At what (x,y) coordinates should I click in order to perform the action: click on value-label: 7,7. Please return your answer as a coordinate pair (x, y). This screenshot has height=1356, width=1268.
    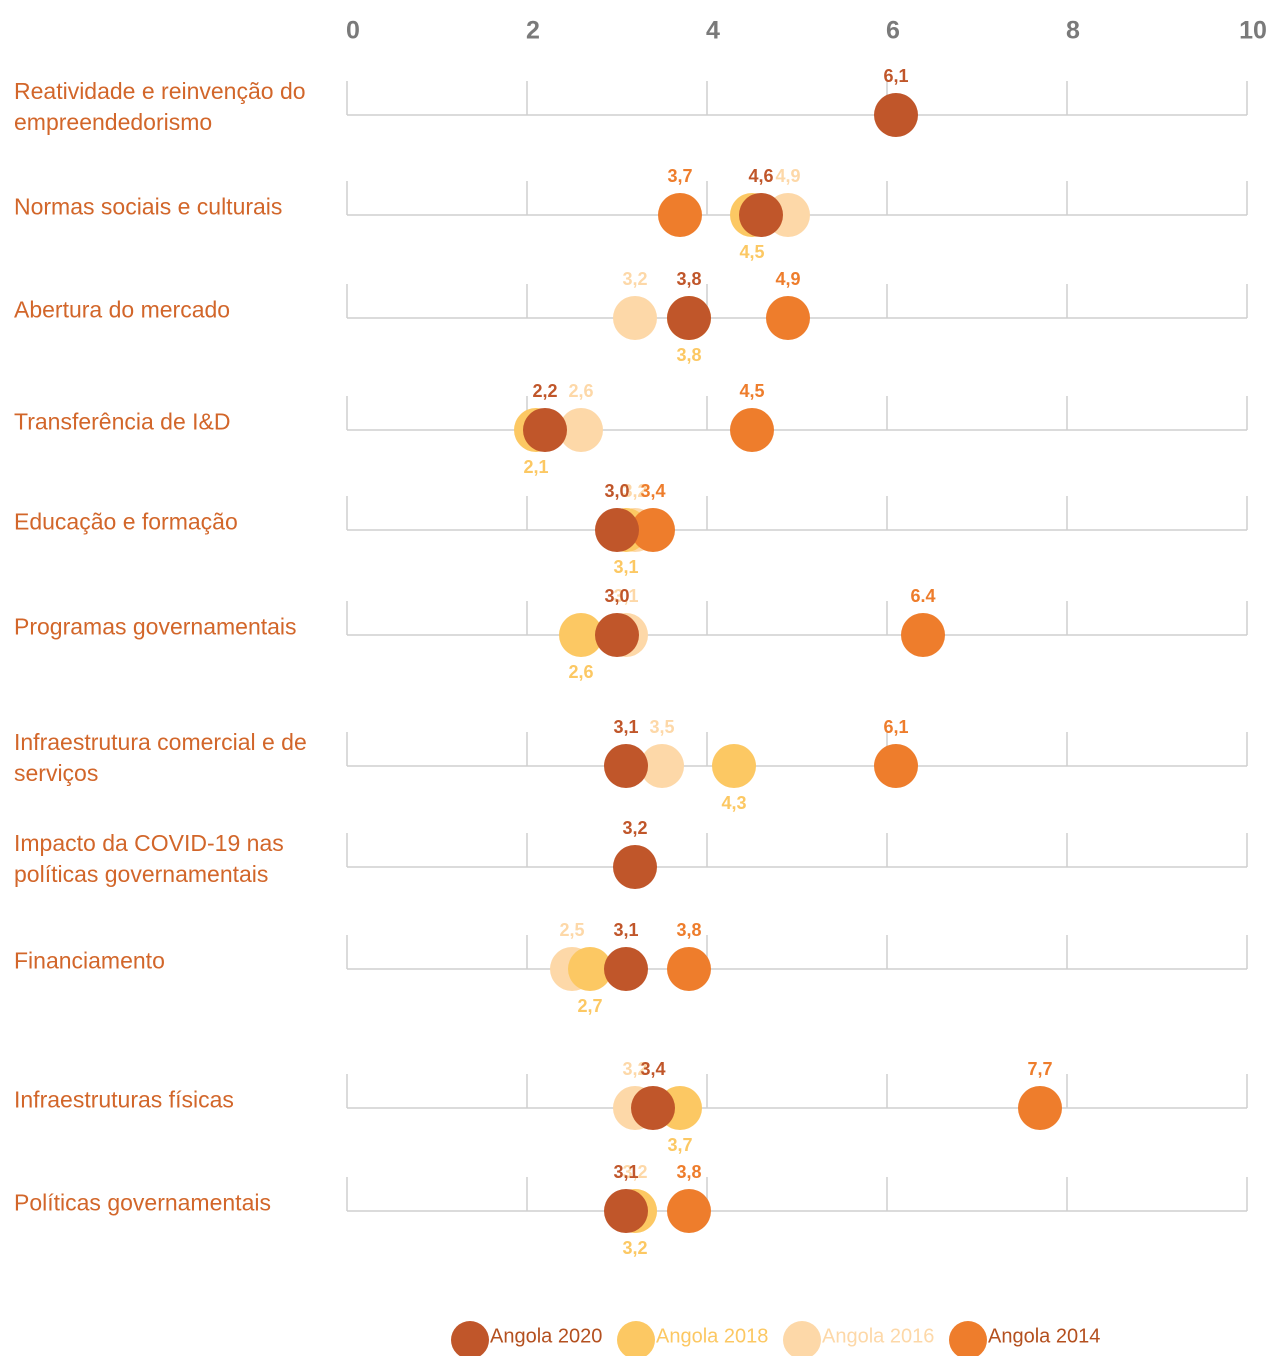
    Looking at the image, I should click on (1039, 1069).